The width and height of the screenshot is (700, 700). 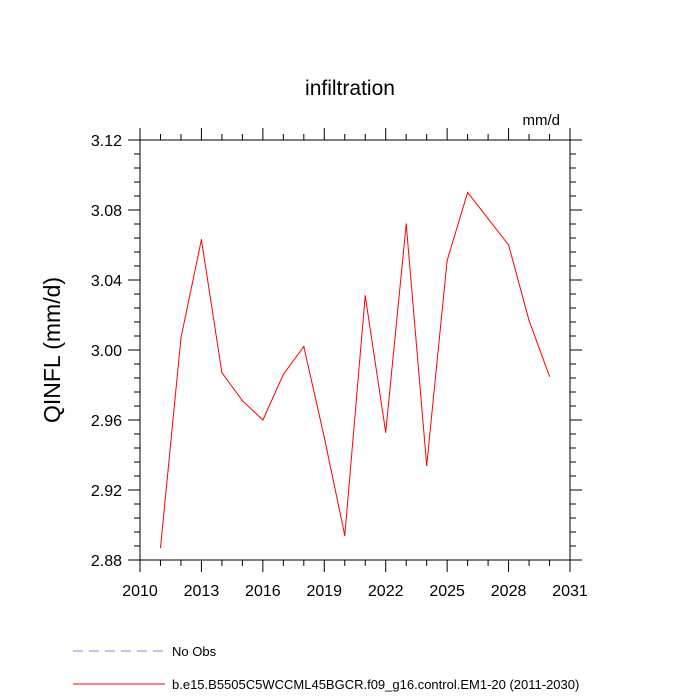 What do you see at coordinates (194, 651) in the screenshot?
I see `legend-label-0: No Obs` at bounding box center [194, 651].